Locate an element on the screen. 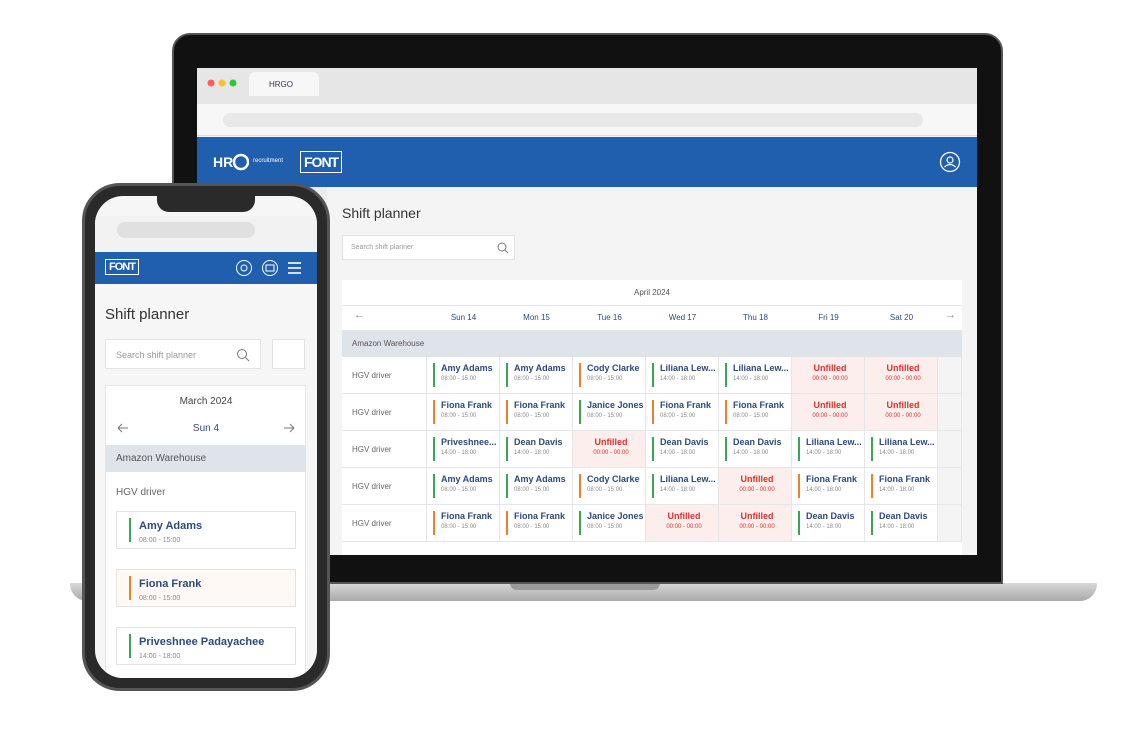 Image resolution: width=1121 pixels, height=736 pixels. search-icon is located at coordinates (503, 248).